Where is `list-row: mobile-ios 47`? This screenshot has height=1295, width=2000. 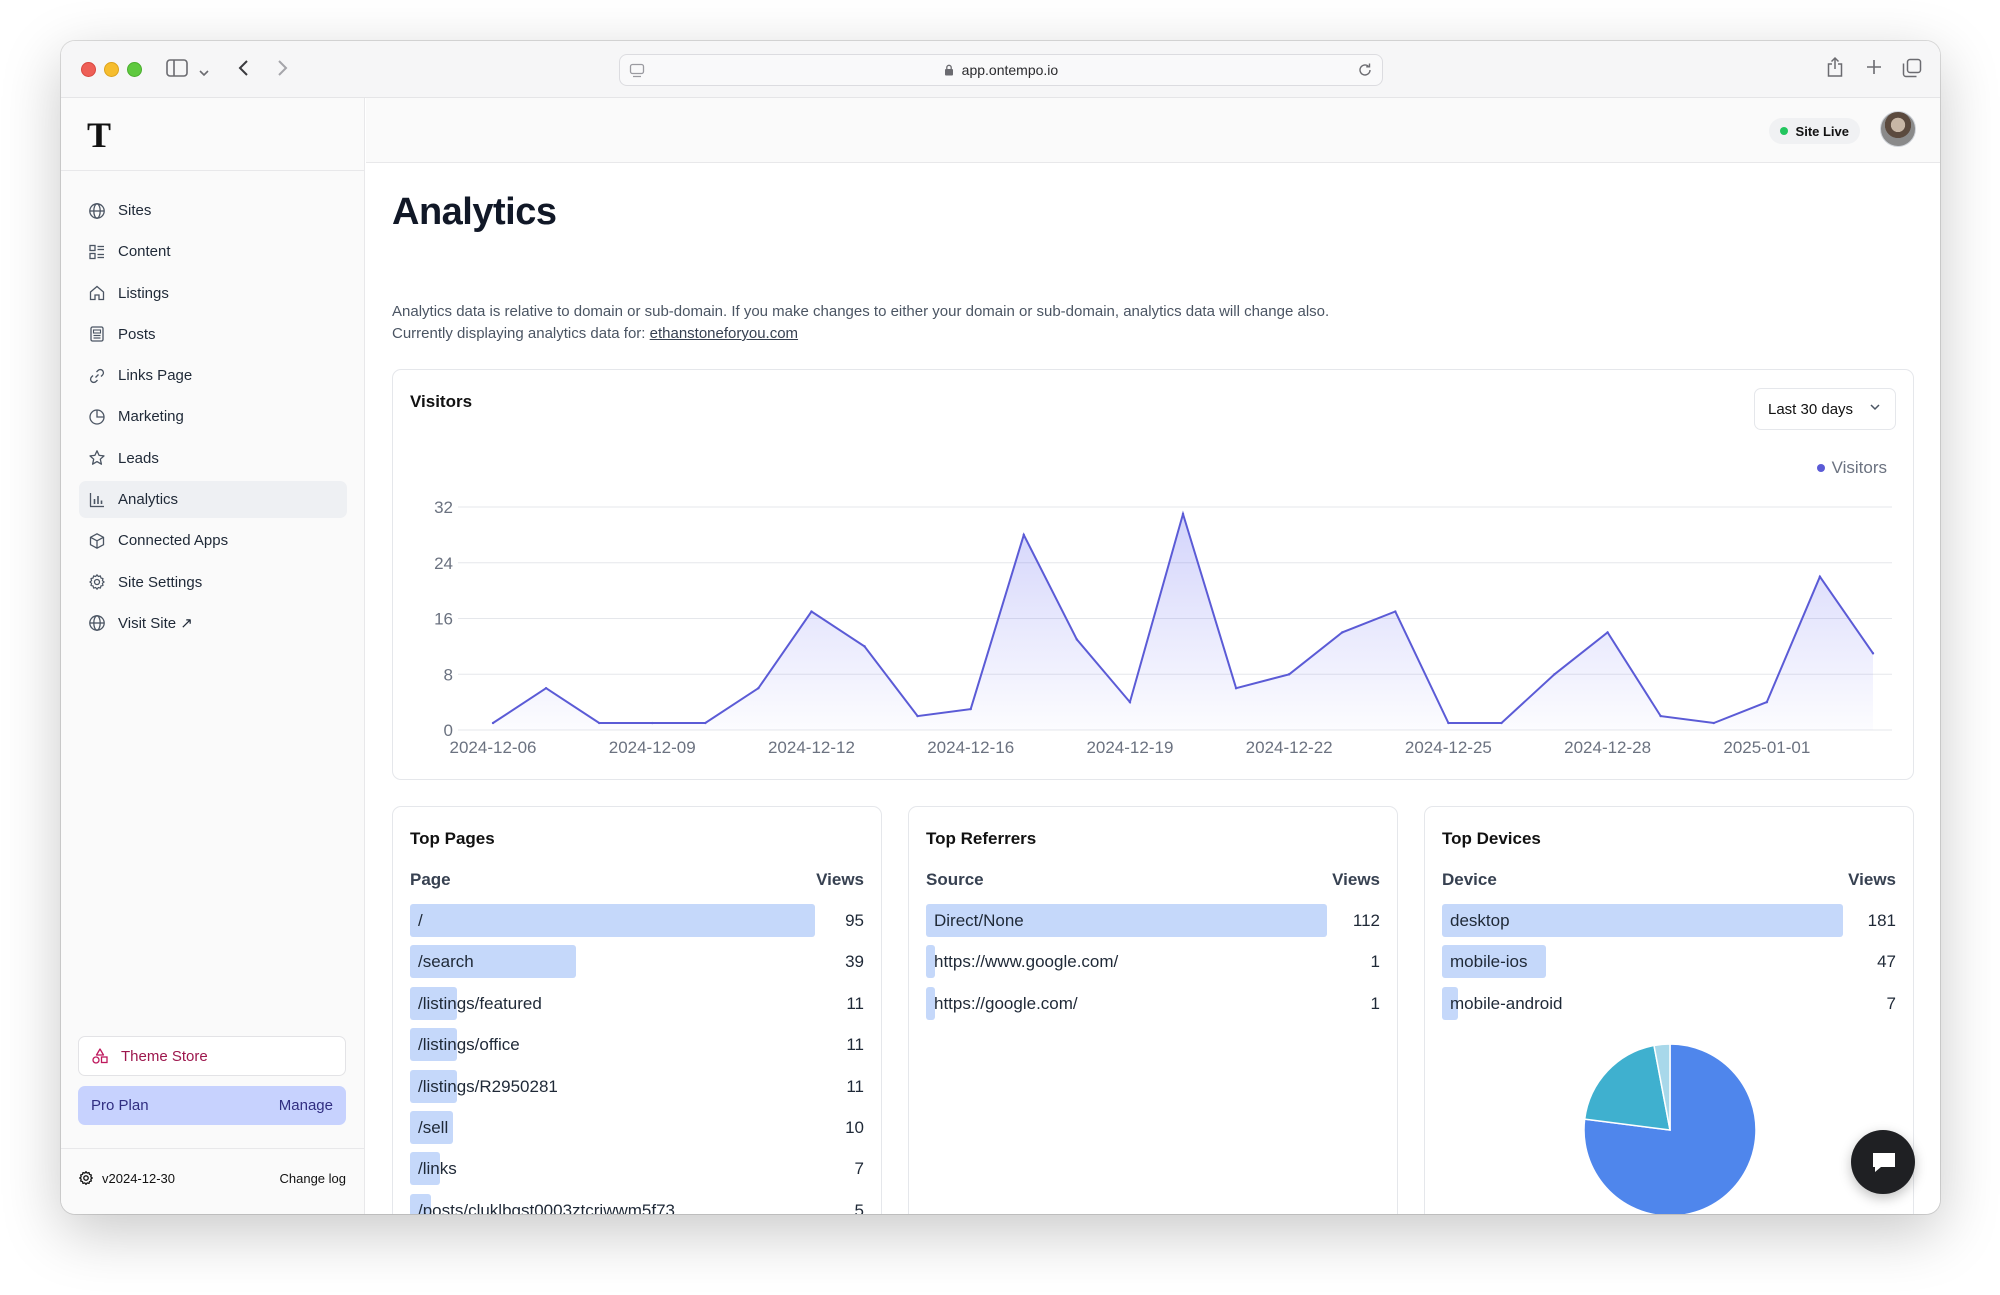 list-row: mobile-ios 47 is located at coordinates (1669, 964).